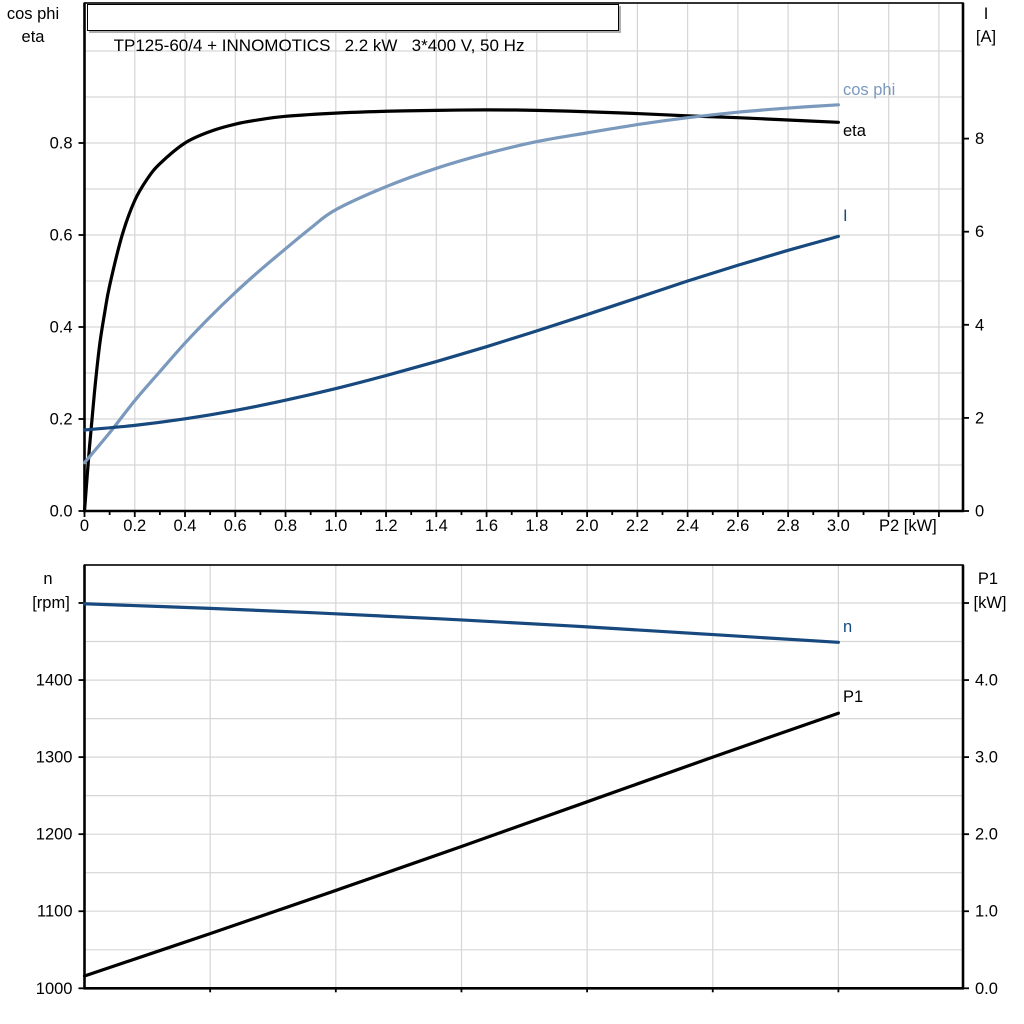 The height and width of the screenshot is (1024, 1024). I want to click on tick-label-right: 4, so click(979, 325).